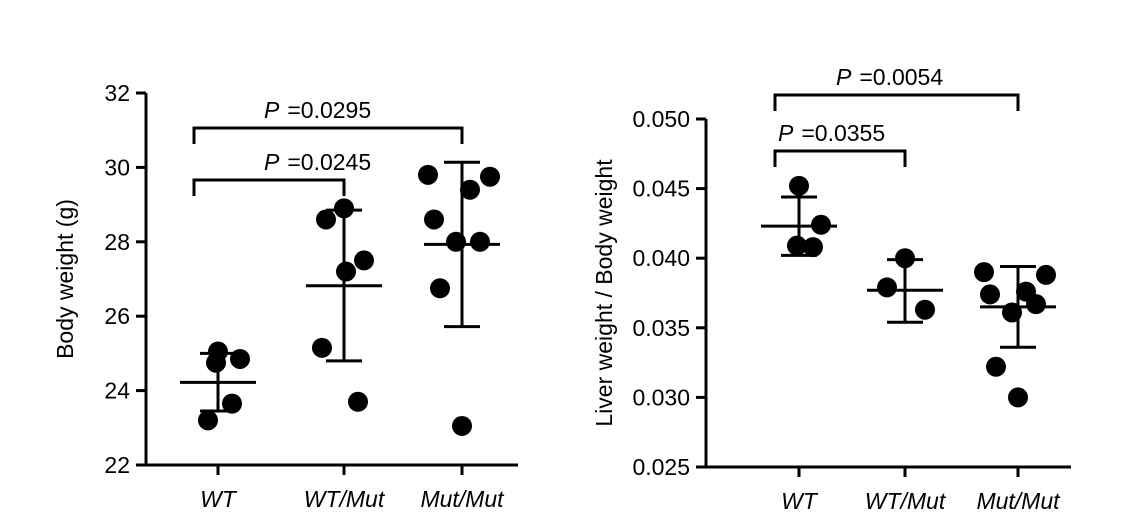 The width and height of the screenshot is (1121, 526). Describe the element at coordinates (65, 279) in the screenshot. I see `y-axis-label: Body weight (g)` at that location.